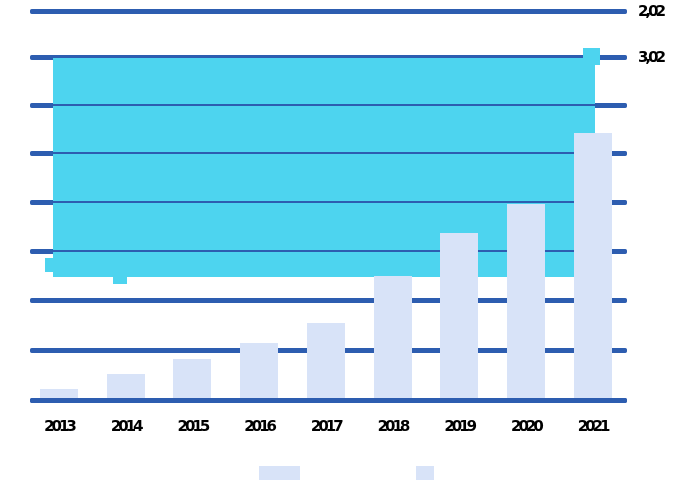 This screenshot has width=680, height=480. I want to click on overlay-left-protrusion, so click(49, 265).